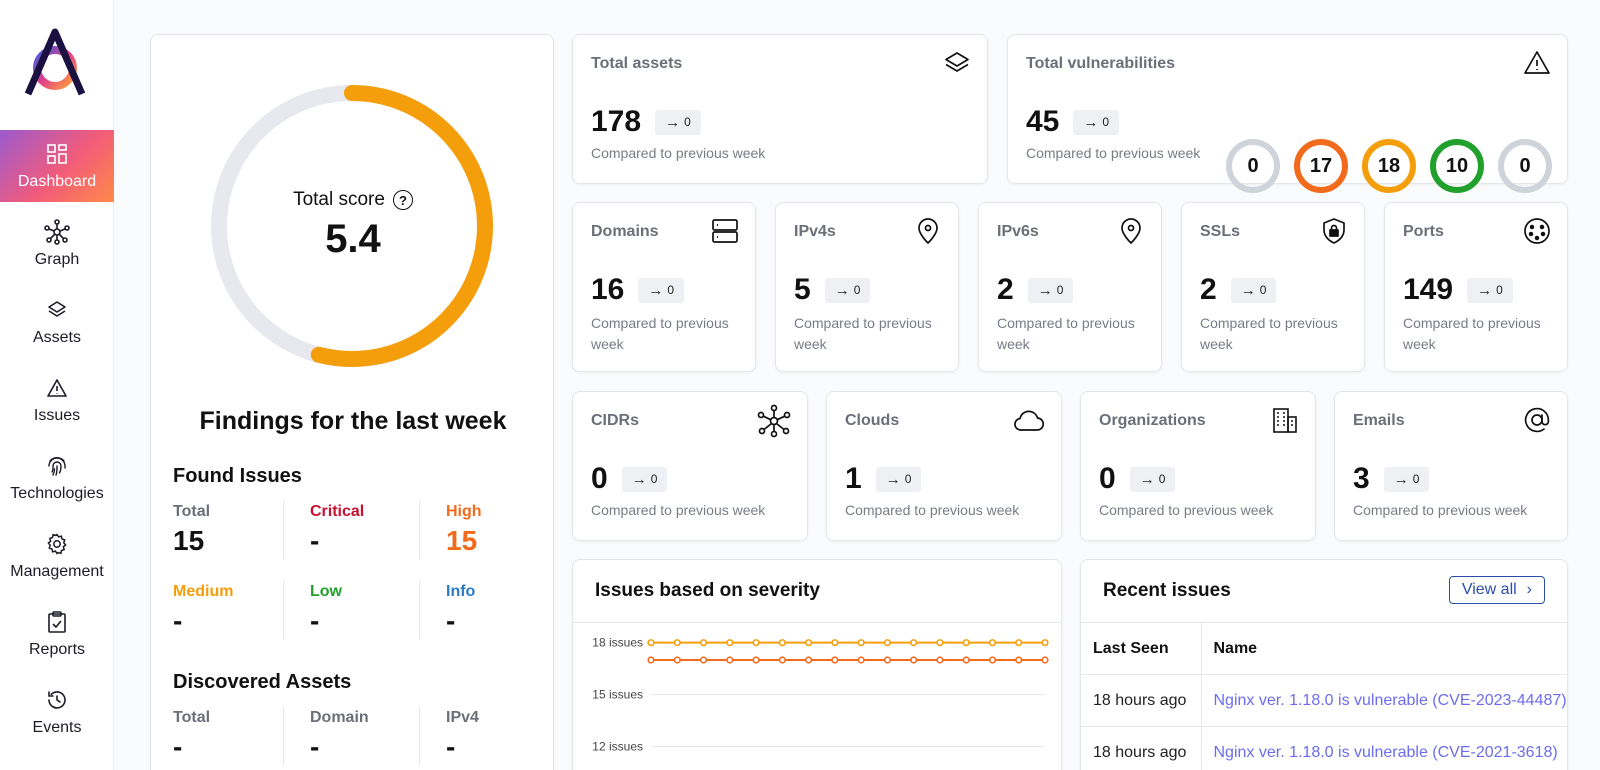  Describe the element at coordinates (57, 244) in the screenshot. I see `sidebar-item-graph: Graph` at that location.